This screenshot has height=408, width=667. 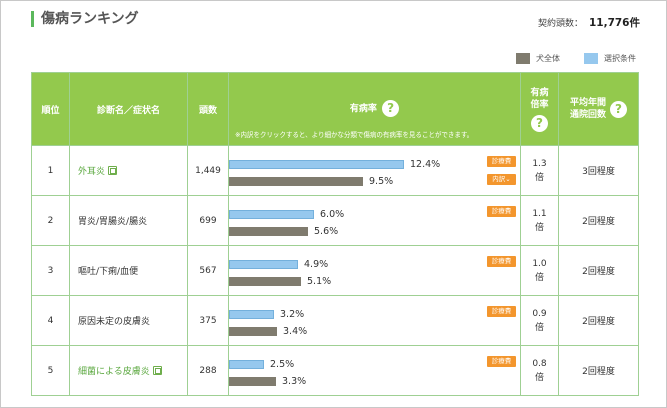 I want to click on heads-cell: 375, so click(x=208, y=320).